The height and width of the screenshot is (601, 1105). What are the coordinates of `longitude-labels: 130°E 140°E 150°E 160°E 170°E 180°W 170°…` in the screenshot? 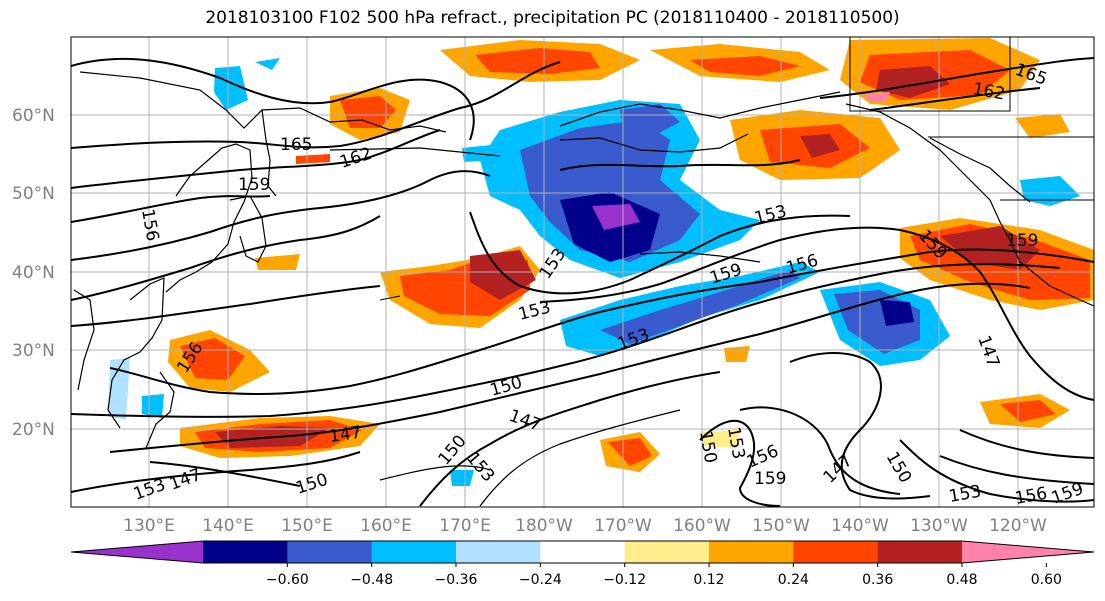 It's located at (585, 526).